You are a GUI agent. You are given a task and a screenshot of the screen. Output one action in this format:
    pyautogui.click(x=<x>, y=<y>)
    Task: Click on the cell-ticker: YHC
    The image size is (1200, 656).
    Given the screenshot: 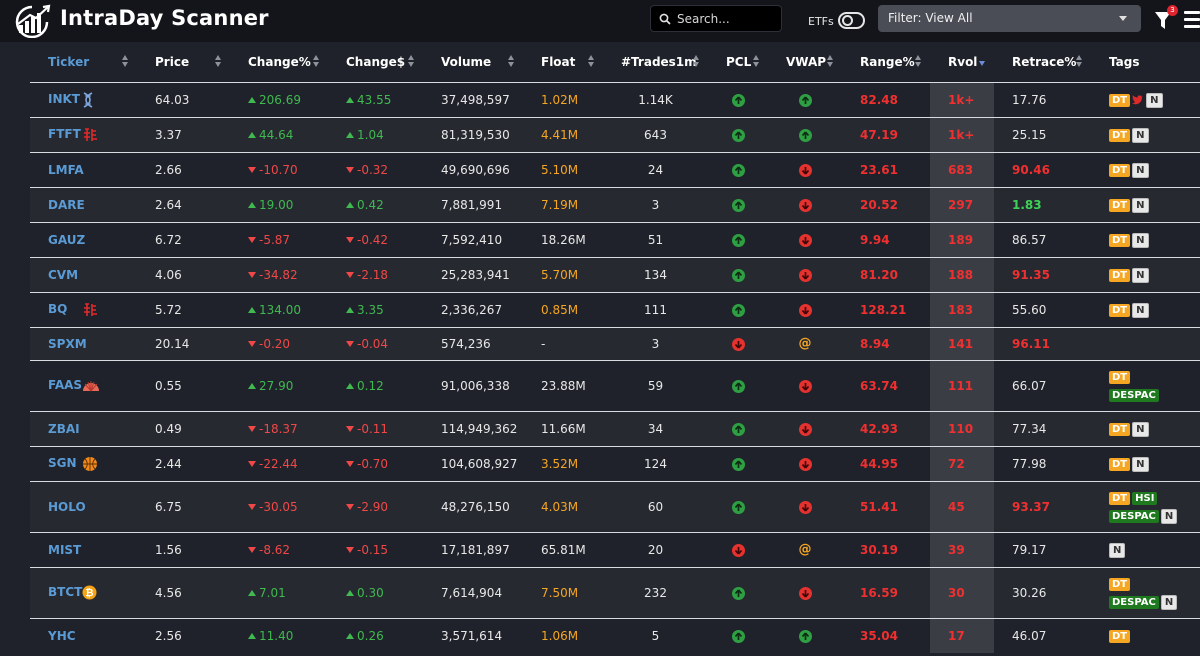 What is the action you would take?
    pyautogui.click(x=83, y=635)
    